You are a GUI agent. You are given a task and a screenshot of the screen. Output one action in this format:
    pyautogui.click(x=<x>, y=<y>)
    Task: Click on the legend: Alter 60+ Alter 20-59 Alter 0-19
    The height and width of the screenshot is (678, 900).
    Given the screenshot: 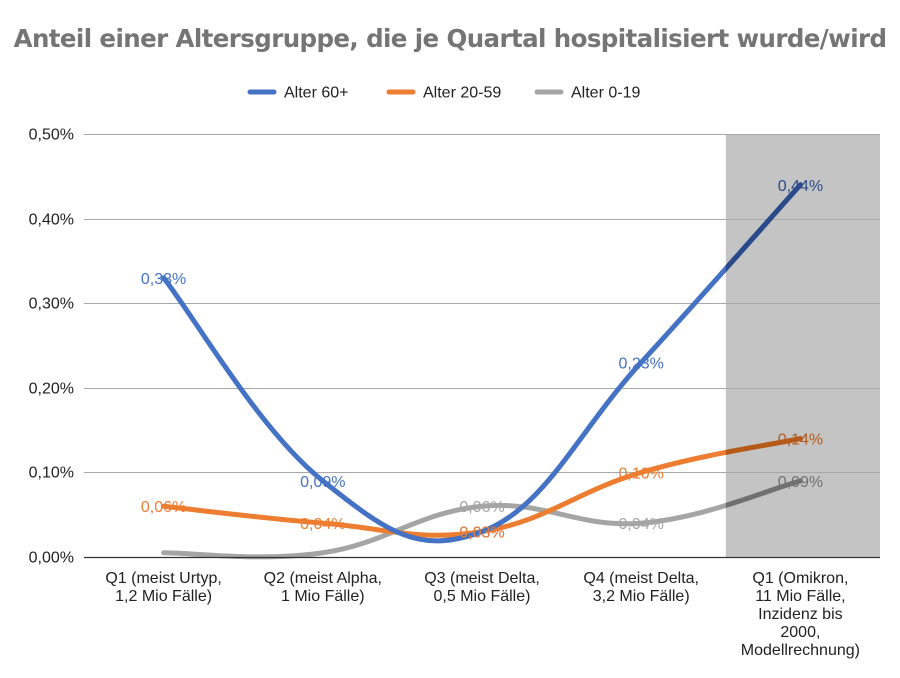 What is the action you would take?
    pyautogui.click(x=443, y=93)
    